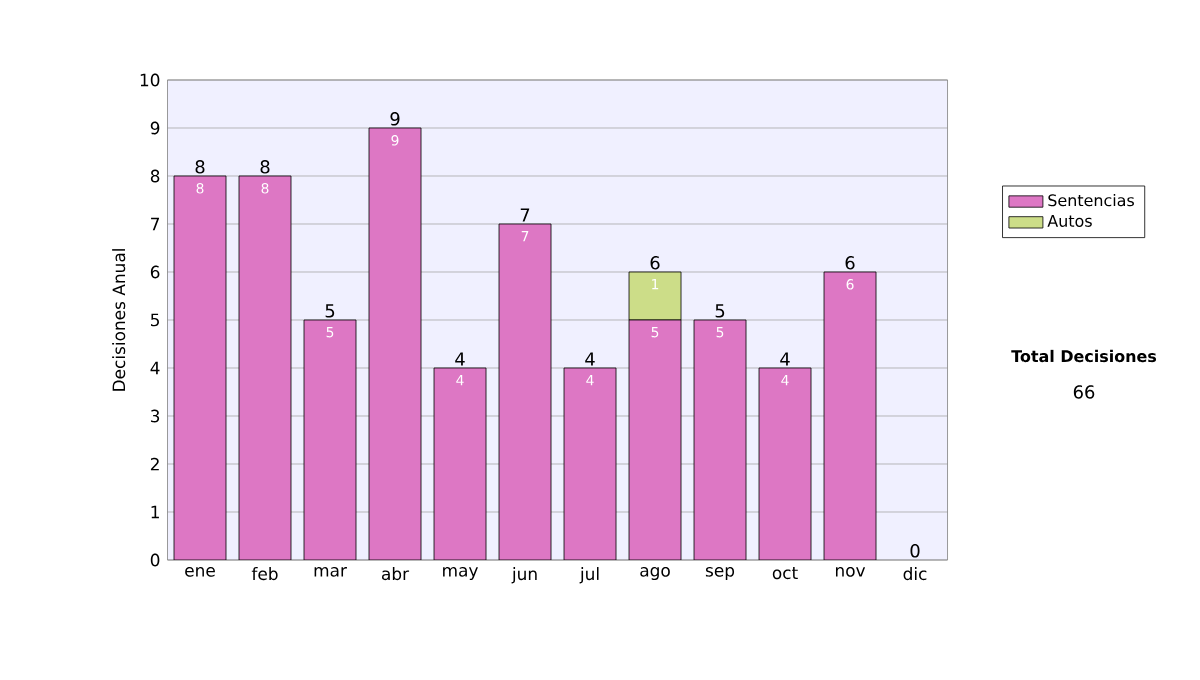 This screenshot has height=680, width=1200. I want to click on y-tick-label: 10, so click(150, 80).